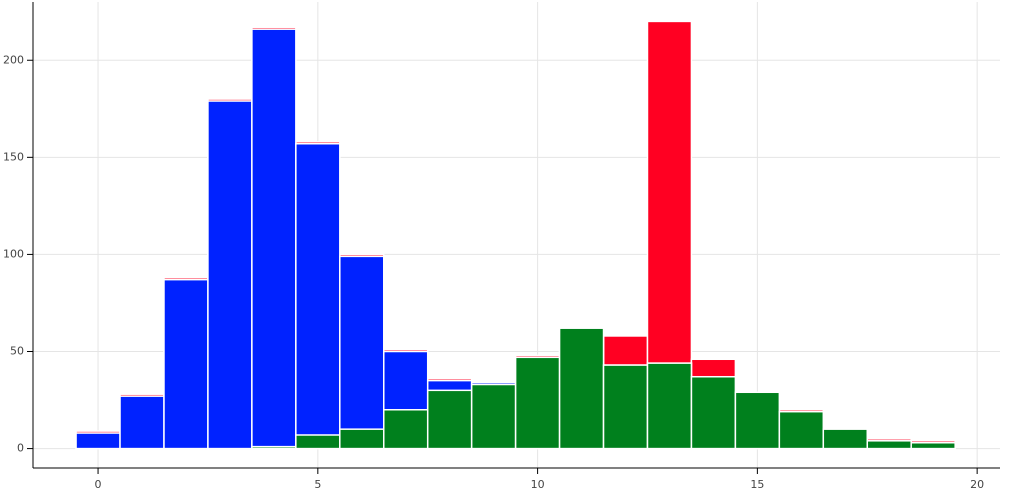 This screenshot has height=494, width=1016. Describe the element at coordinates (17, 351) in the screenshot. I see `y-tick-label: 50` at that location.